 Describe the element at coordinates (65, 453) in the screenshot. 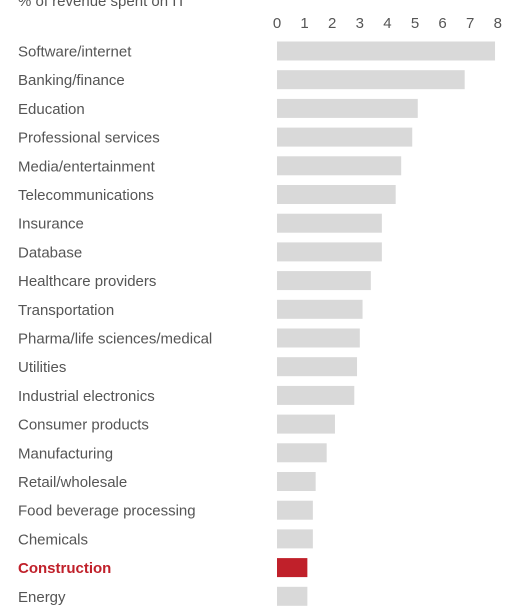

I see `category-label-manufacturing: Manufacturing` at that location.